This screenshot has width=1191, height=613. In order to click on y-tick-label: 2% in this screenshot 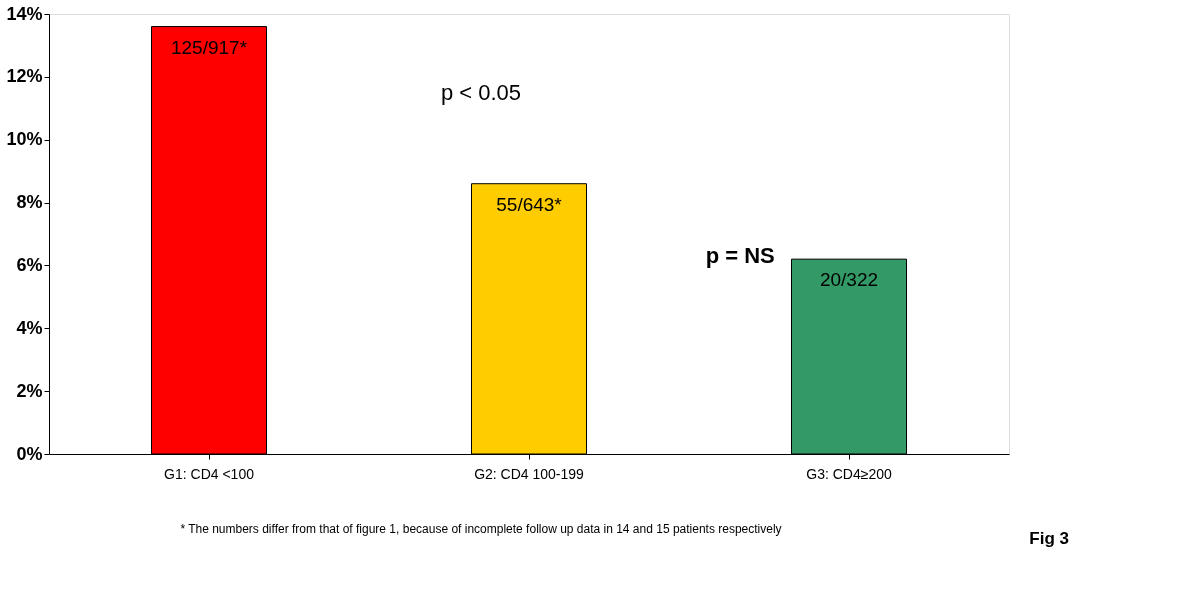, I will do `click(29, 390)`.